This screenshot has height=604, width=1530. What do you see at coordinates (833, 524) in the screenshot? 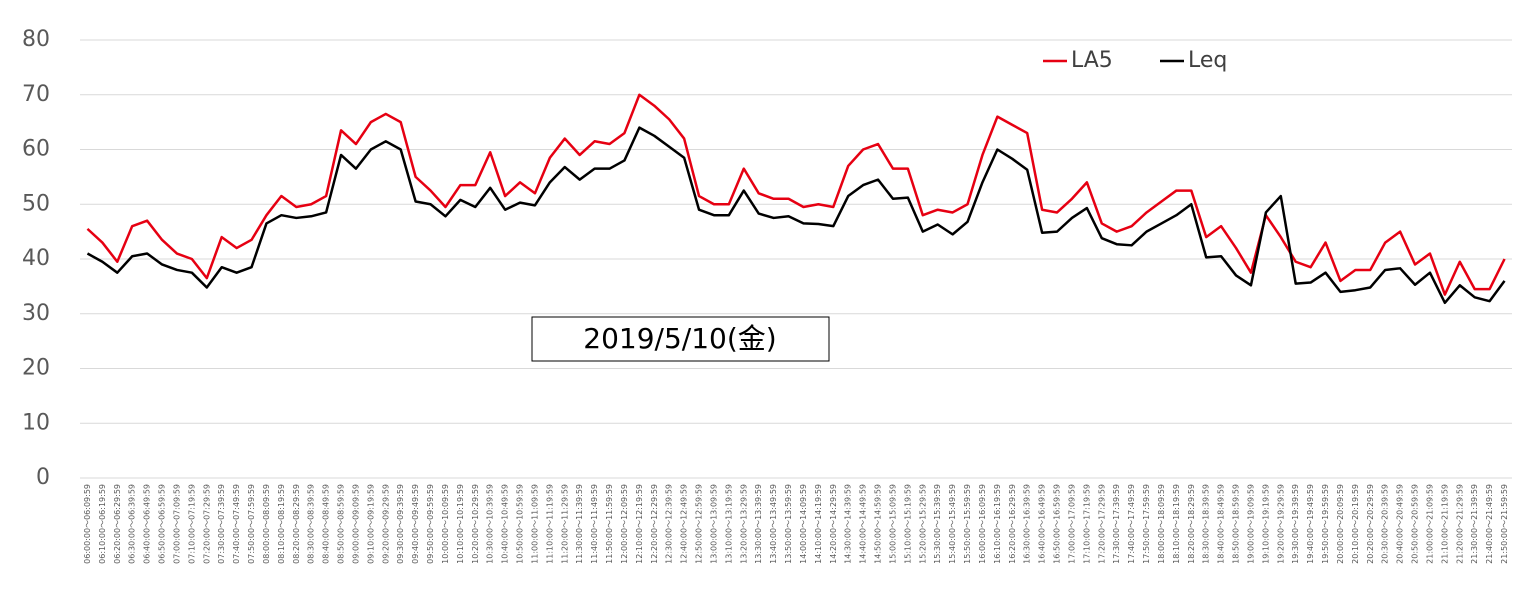
I see `x-tick-label: 14:20:00～14:29:59` at bounding box center [833, 524].